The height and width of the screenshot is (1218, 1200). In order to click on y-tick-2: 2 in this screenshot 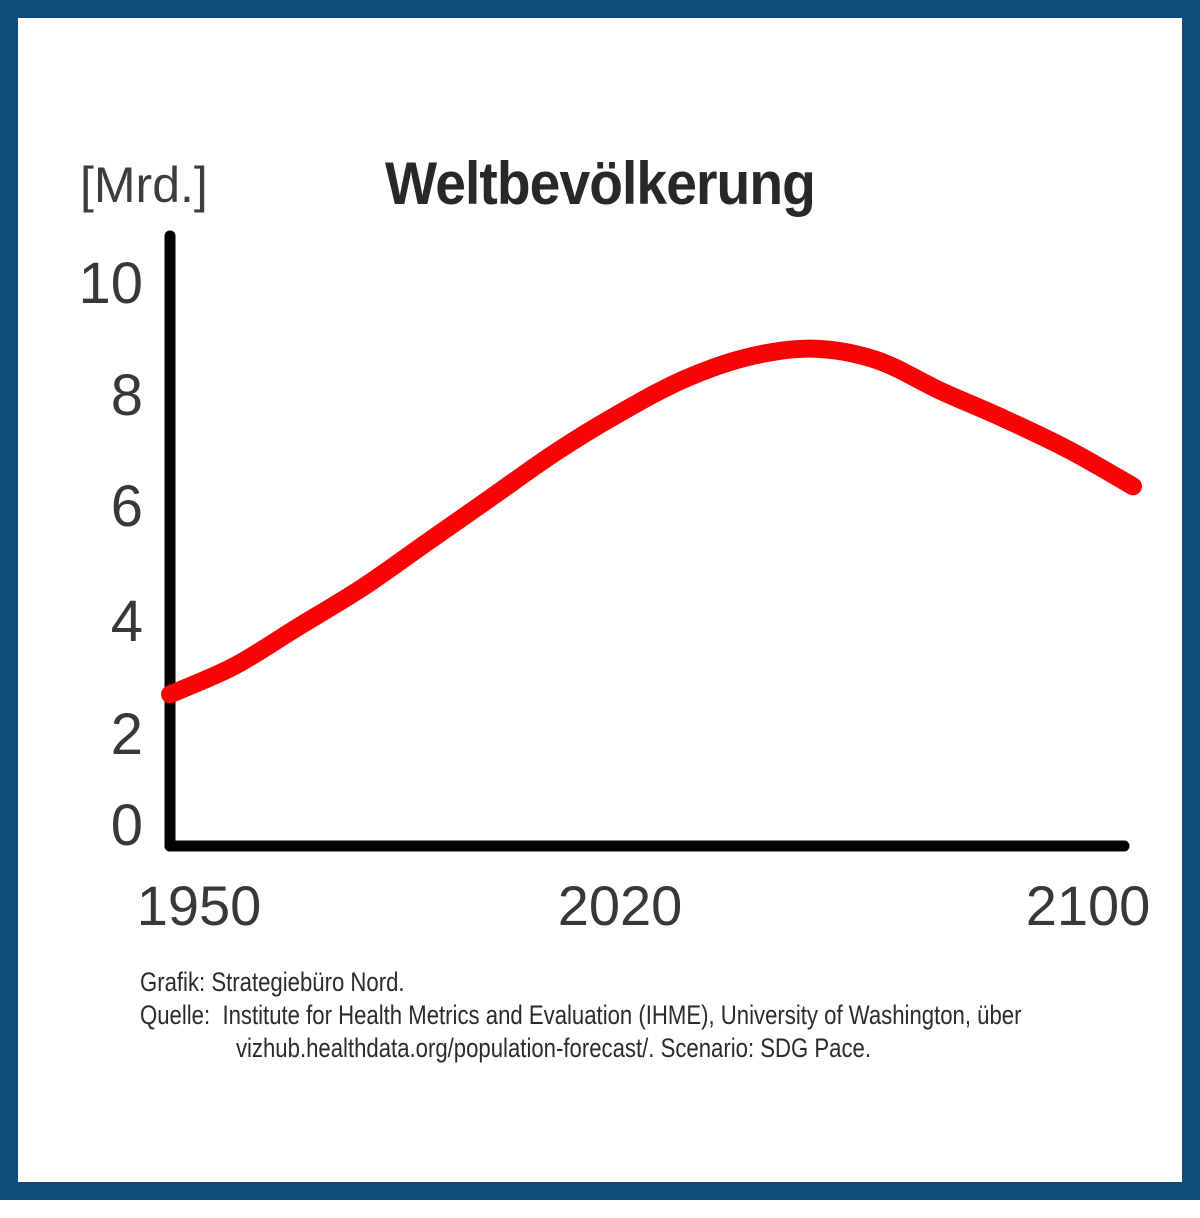, I will do `click(126, 734)`.